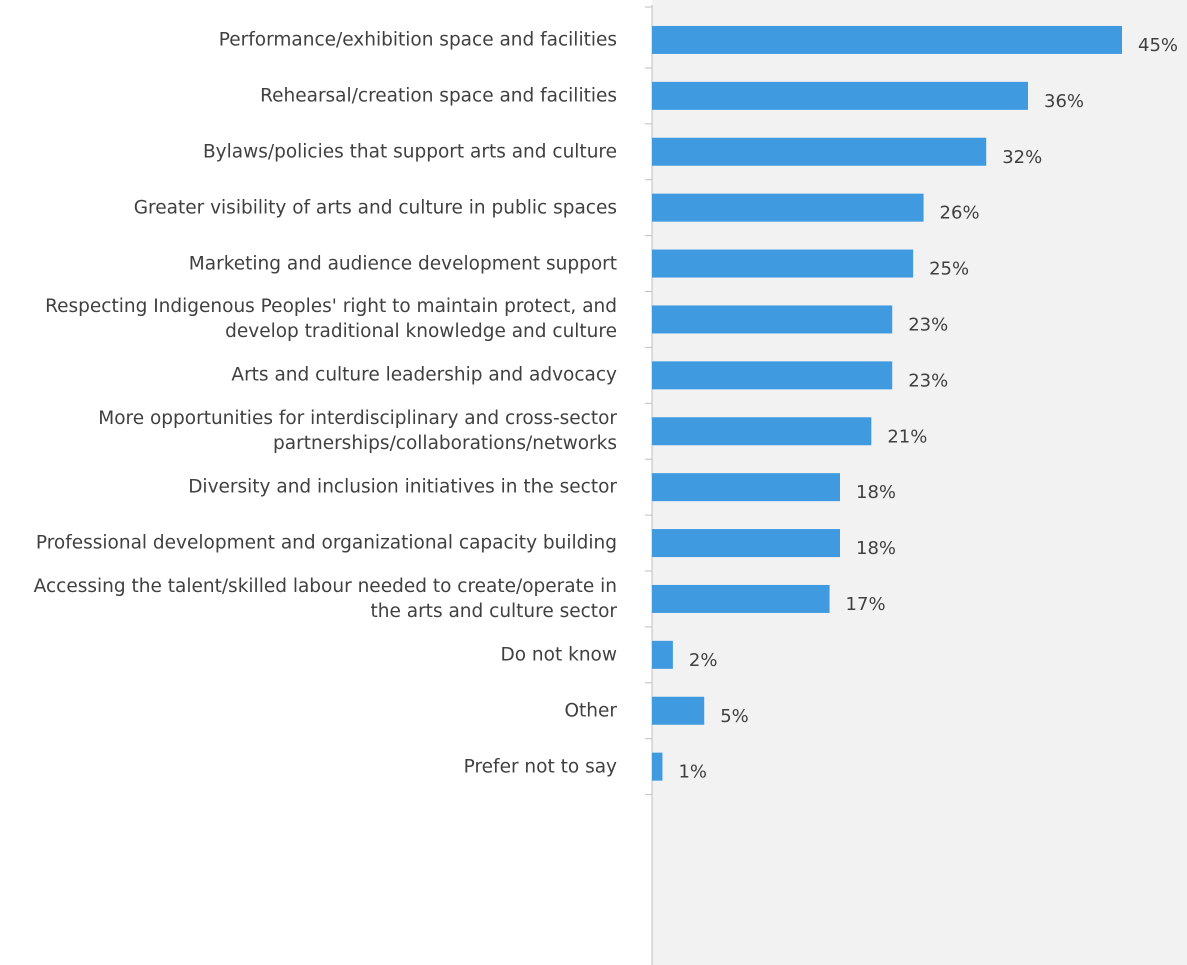  Describe the element at coordinates (692, 772) in the screenshot. I see `value-label: 1%` at that location.